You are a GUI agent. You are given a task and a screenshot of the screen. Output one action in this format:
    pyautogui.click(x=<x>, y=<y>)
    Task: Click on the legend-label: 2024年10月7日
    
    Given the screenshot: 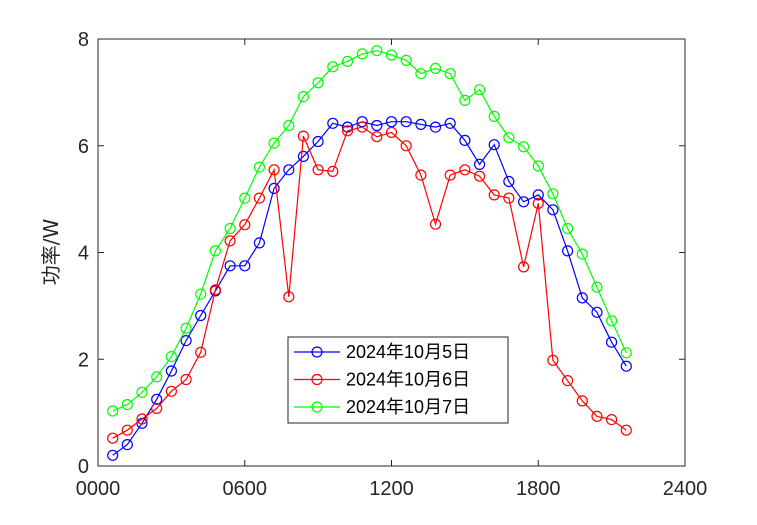 What is the action you would take?
    pyautogui.click(x=408, y=407)
    